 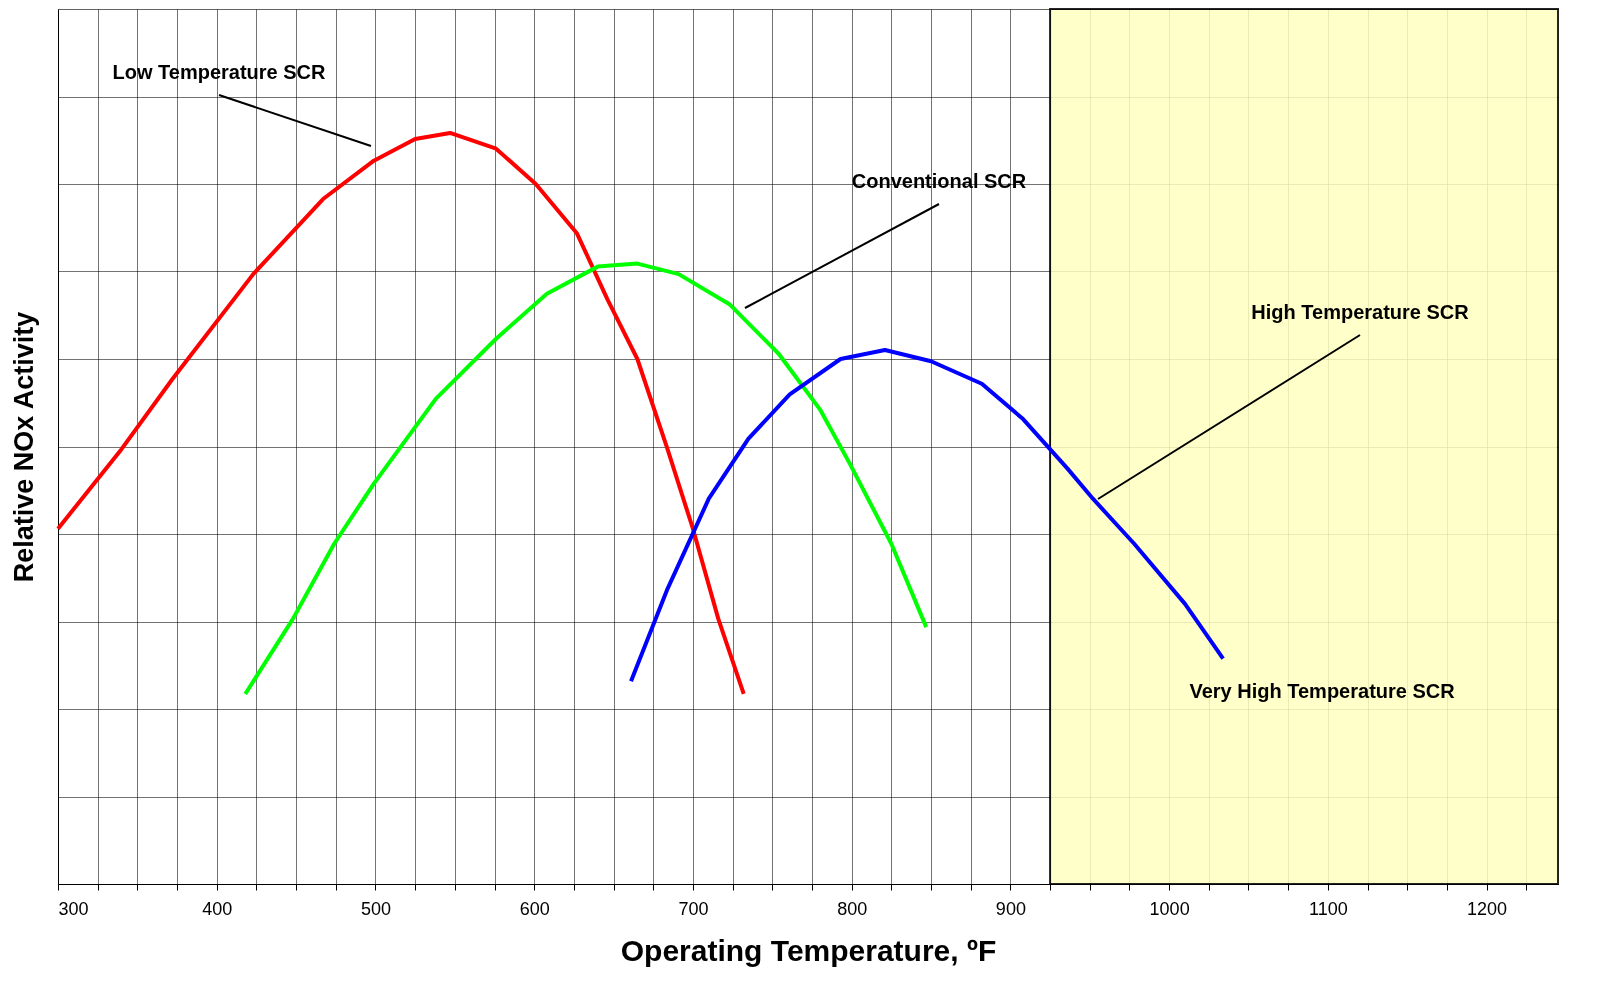 I want to click on text: Low Temperature SCR, so click(x=219, y=72).